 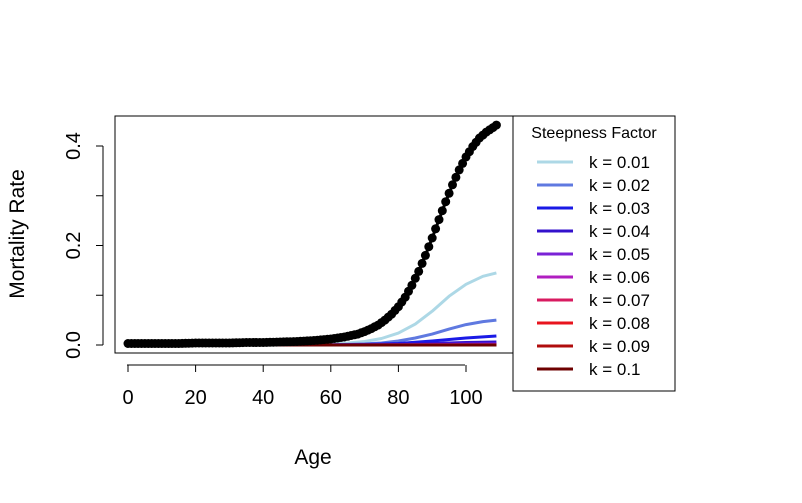 I want to click on y-tick-label: 0.4, so click(x=74, y=146).